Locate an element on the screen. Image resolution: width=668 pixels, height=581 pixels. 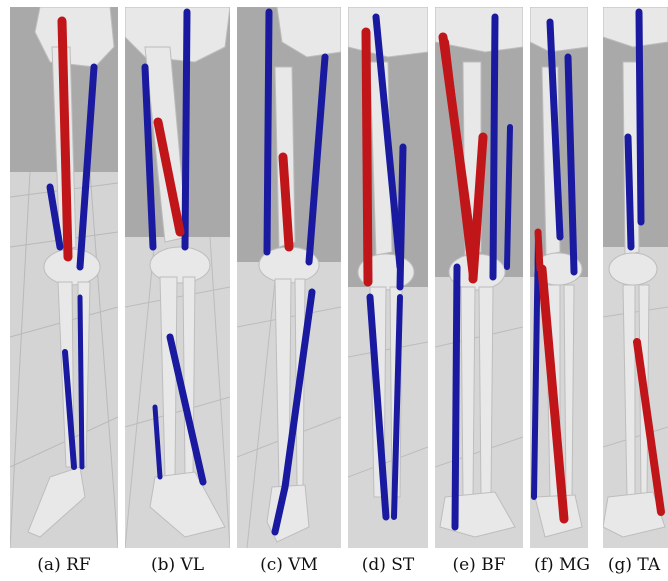
leg-model-mg is located at coordinates (559, 277).